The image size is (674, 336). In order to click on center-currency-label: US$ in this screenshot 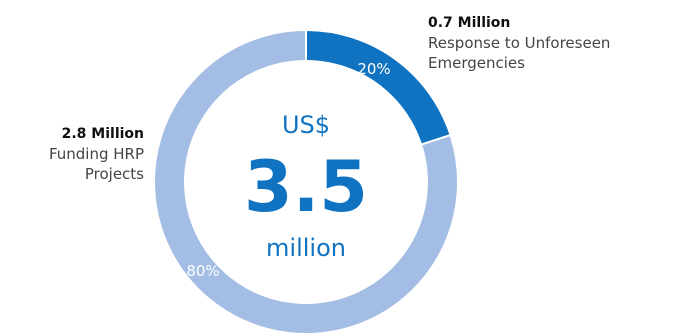, I will do `click(306, 125)`.